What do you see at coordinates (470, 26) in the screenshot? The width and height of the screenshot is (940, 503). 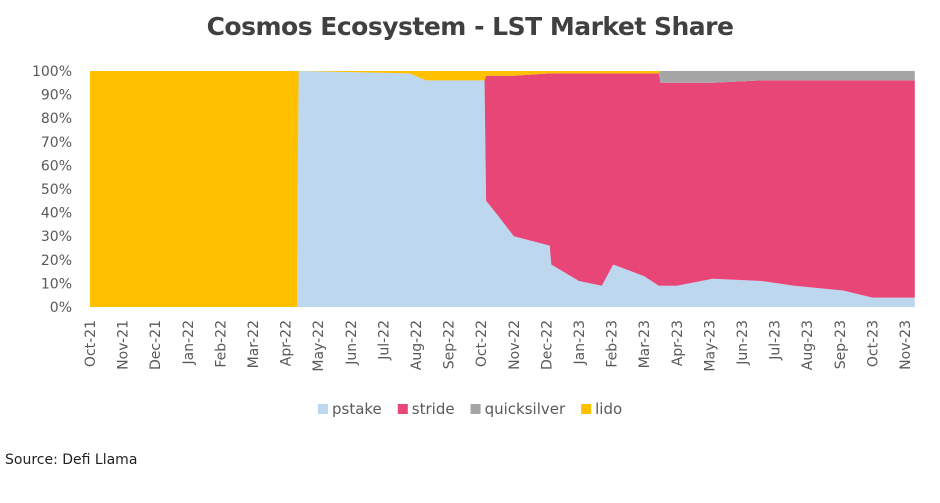 I see `chart-title: Cosmos Ecosystem - LST Market Share` at bounding box center [470, 26].